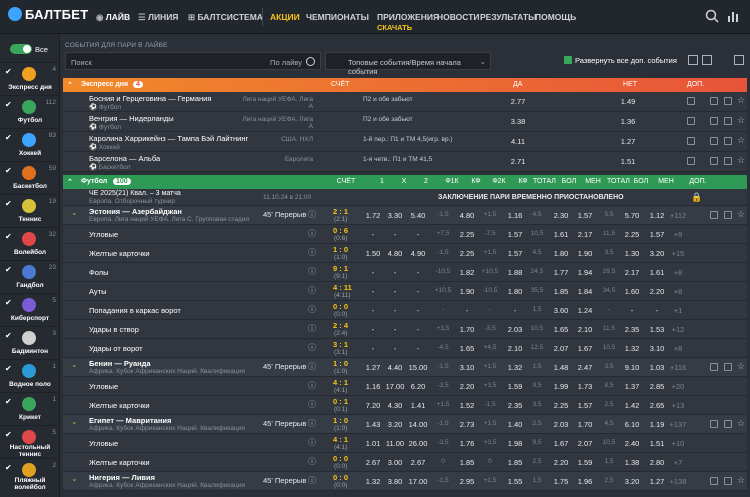 The image size is (750, 497). I want to click on odds-value: 3.60, so click(561, 310).